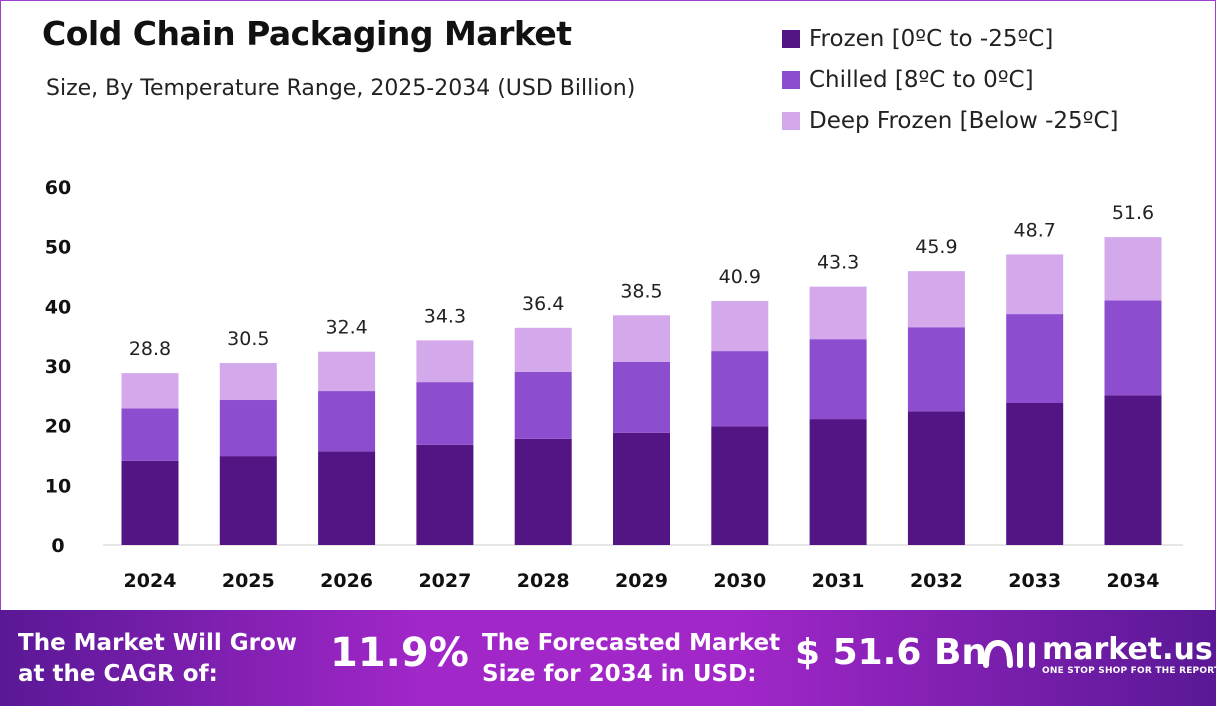 The image size is (1216, 706). I want to click on market-us-logo-icon, so click(1009, 653).